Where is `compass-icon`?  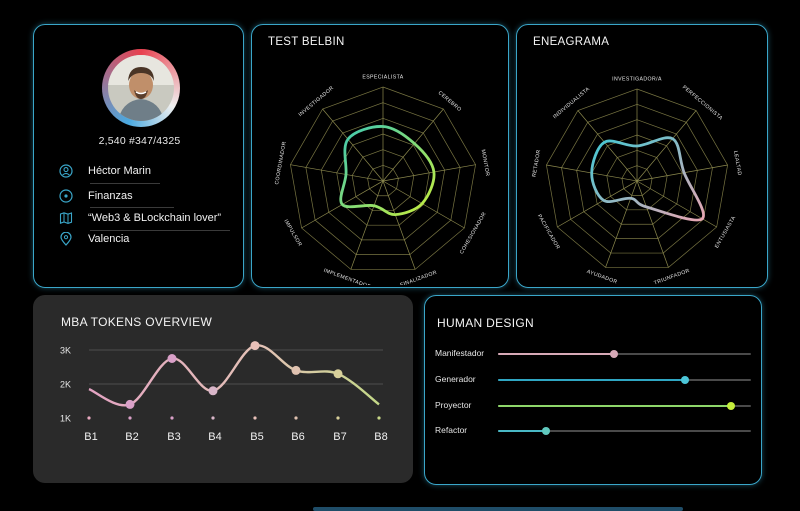 compass-icon is located at coordinates (66, 196).